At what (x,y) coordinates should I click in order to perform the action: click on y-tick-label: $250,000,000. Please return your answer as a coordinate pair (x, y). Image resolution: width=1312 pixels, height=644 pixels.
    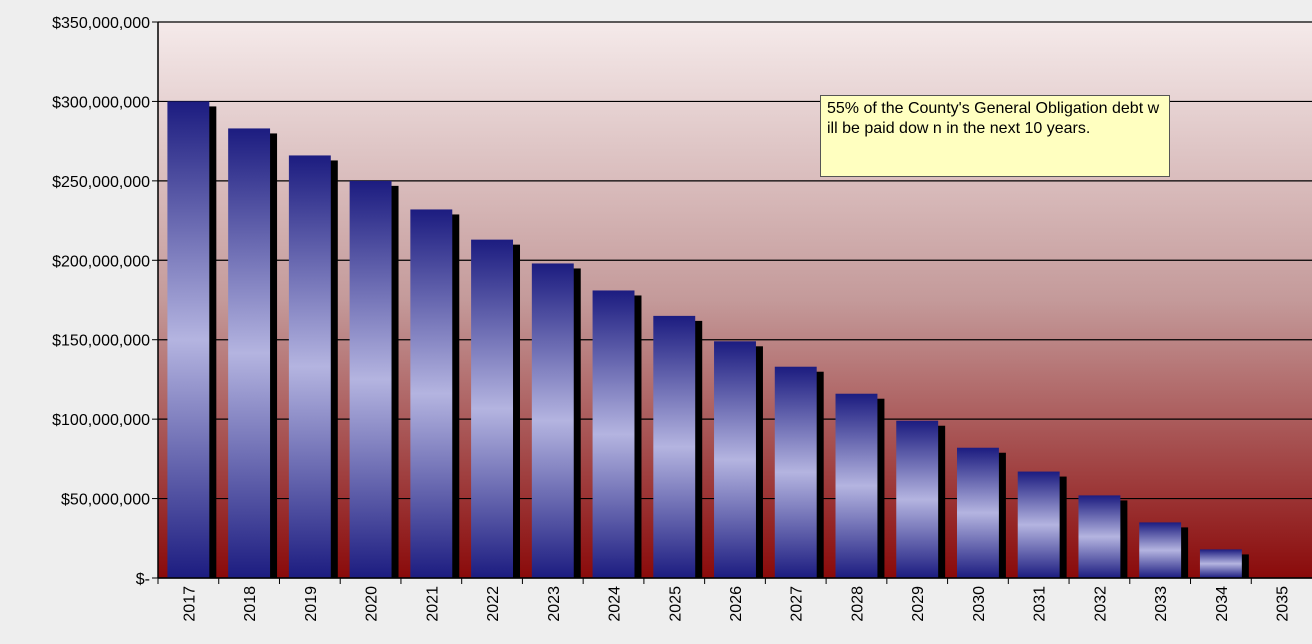
    Looking at the image, I should click on (101, 182).